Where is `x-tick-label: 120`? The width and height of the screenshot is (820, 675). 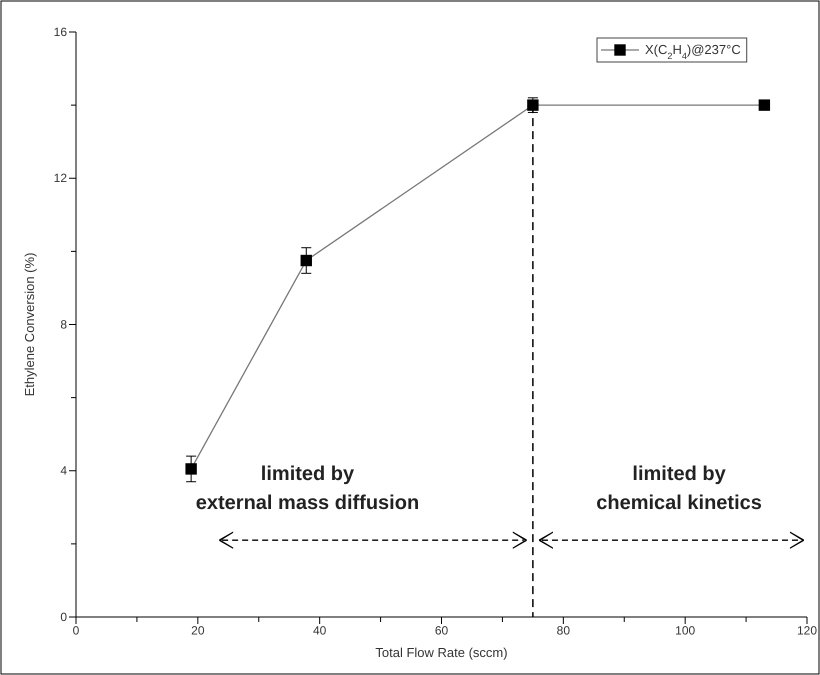 x-tick-label: 120 is located at coordinates (807, 631).